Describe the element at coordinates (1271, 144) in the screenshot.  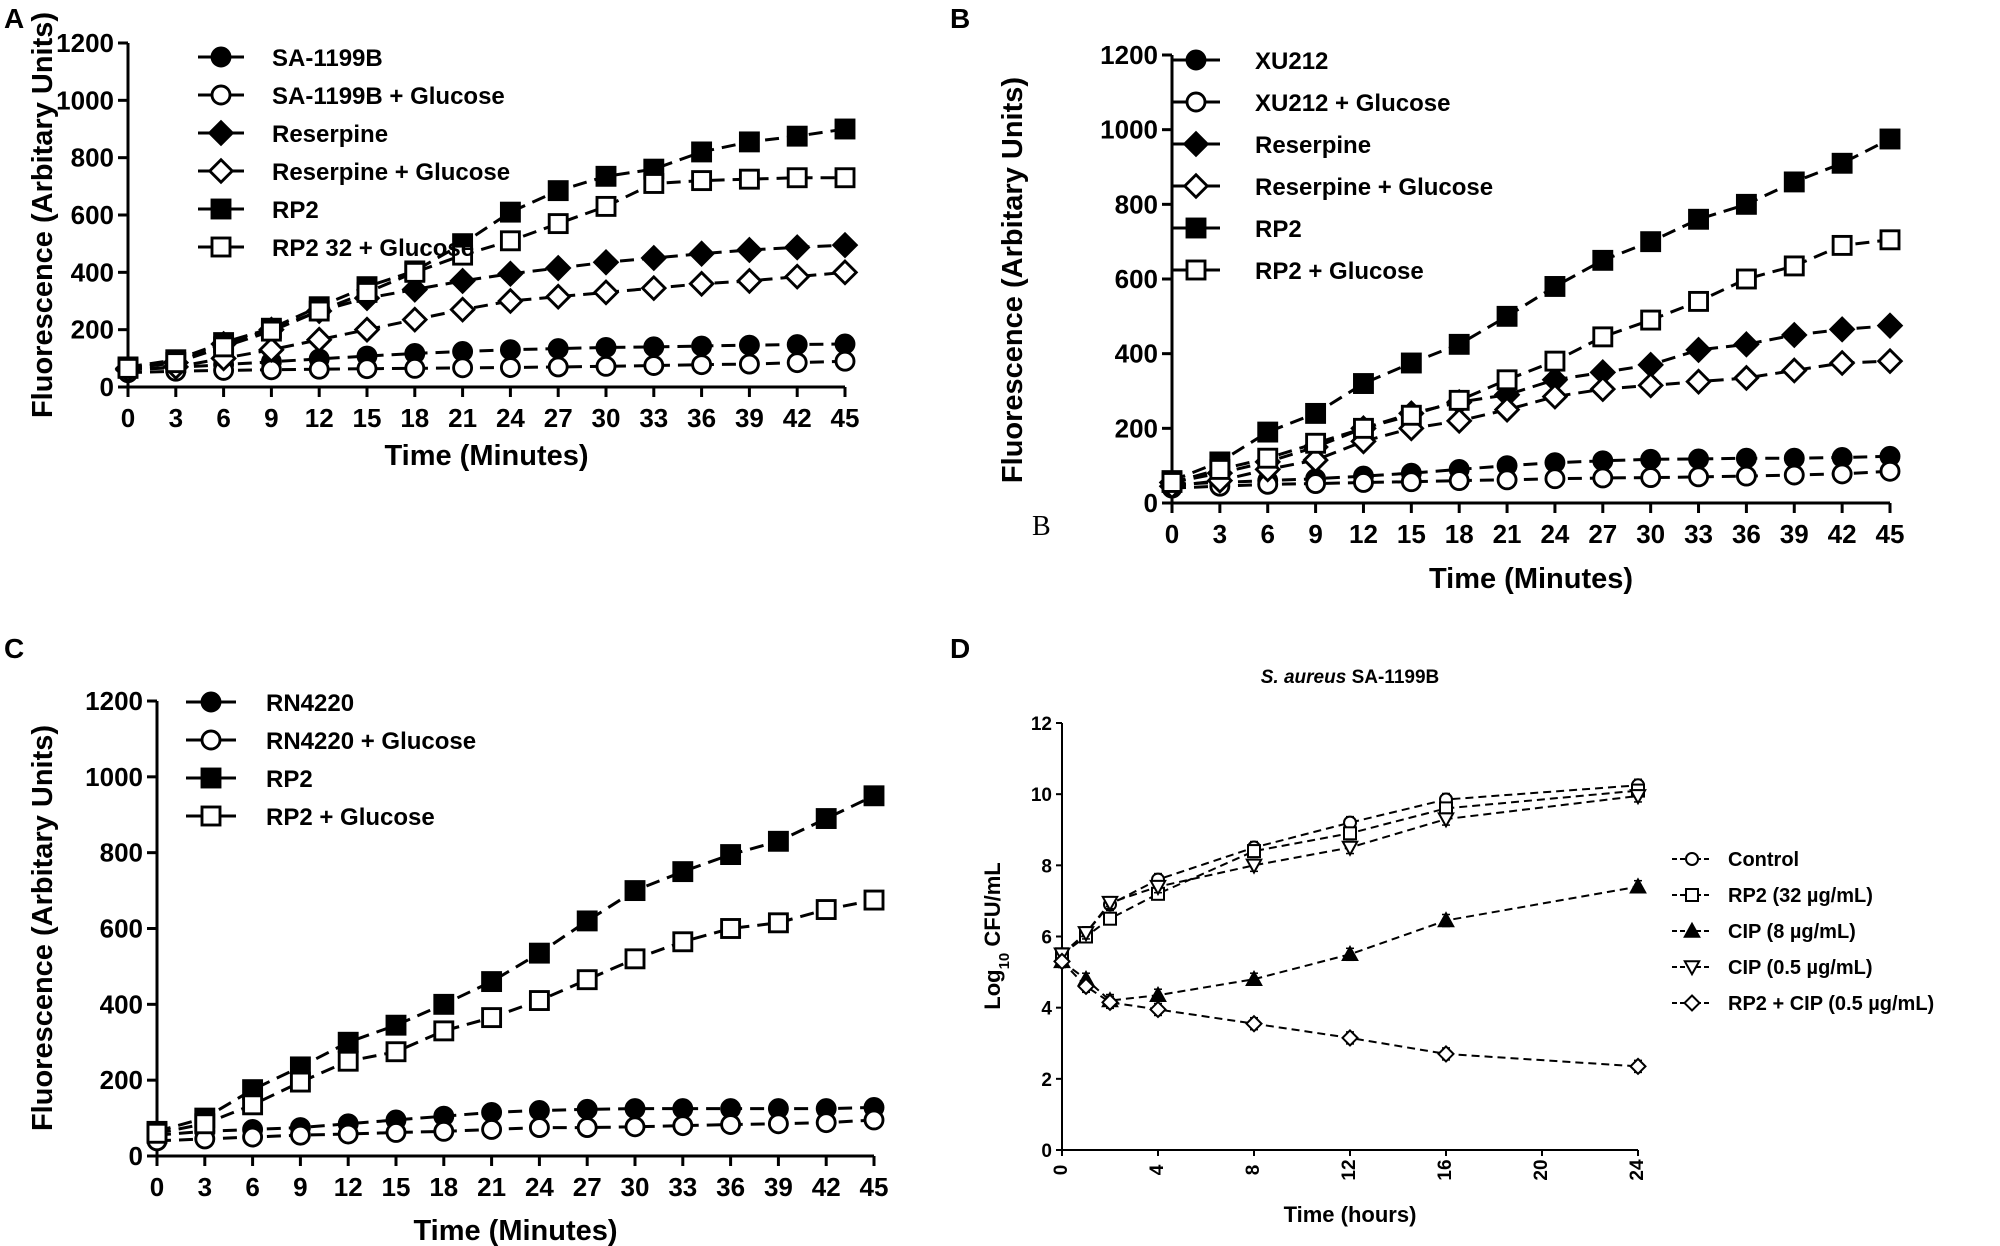
I see `legend-item-b-reserpine: Reserpine` at that location.